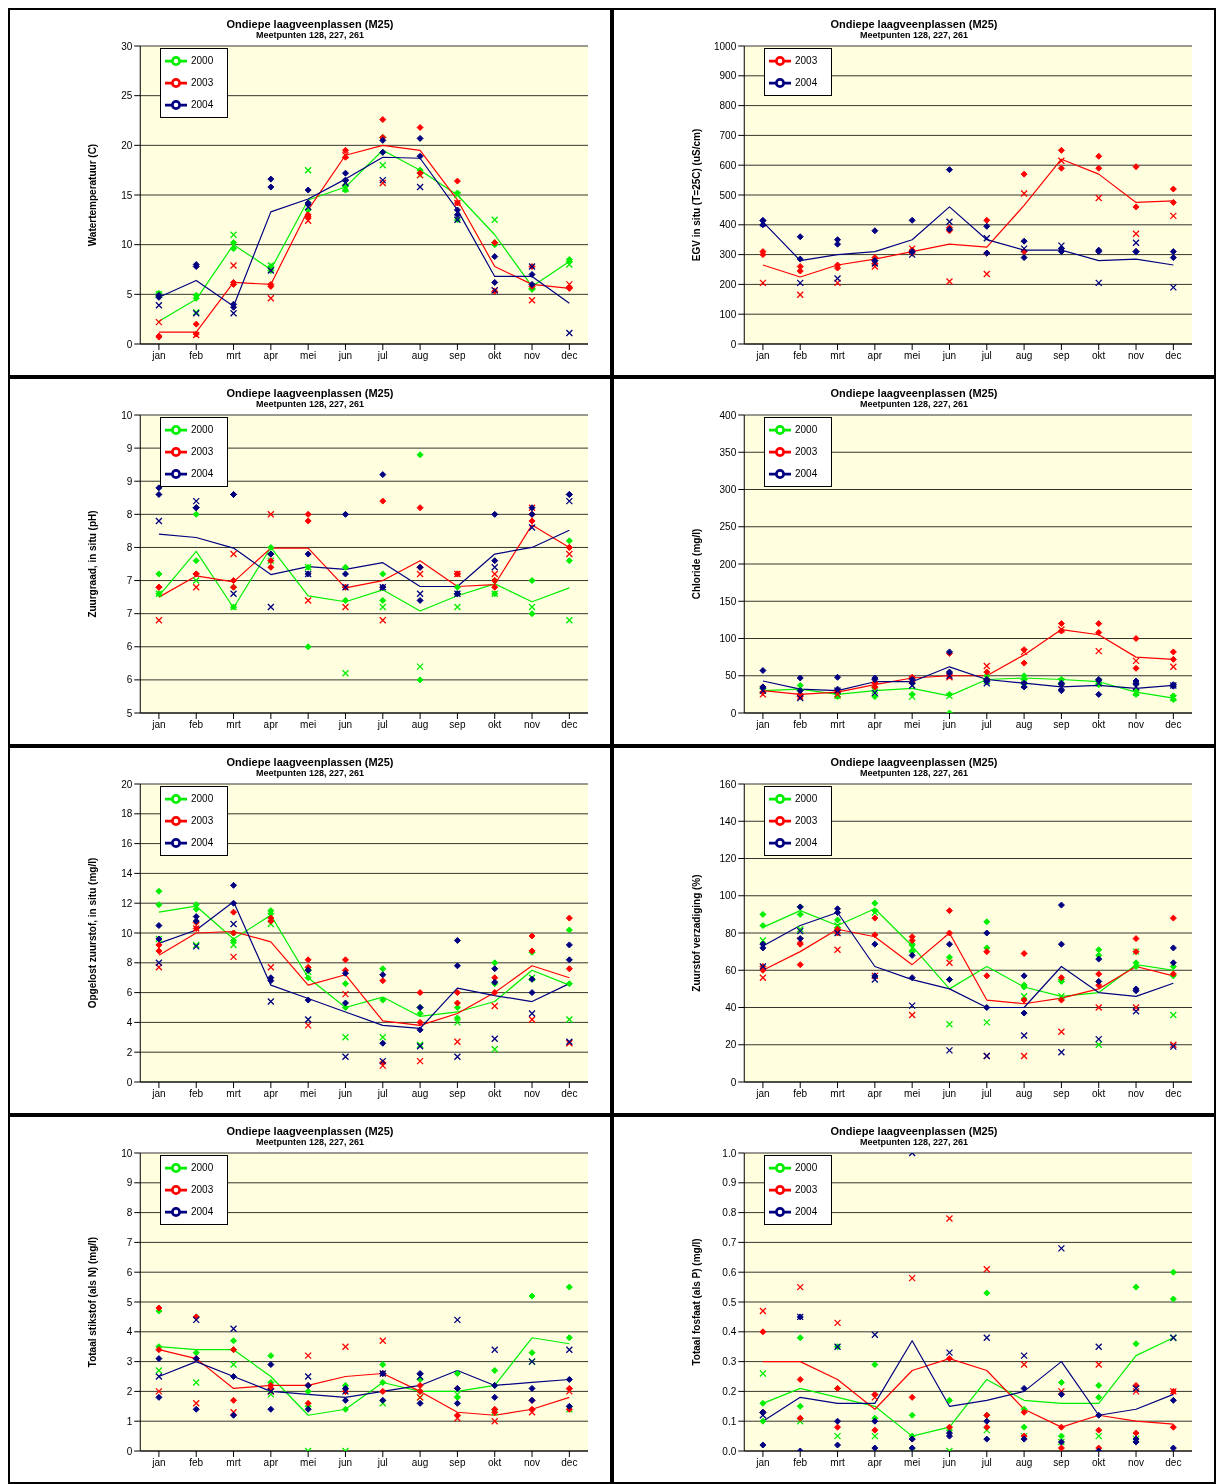 Image resolution: width=1225 pixels, height=1484 pixels. What do you see at coordinates (729, 1302) in the screenshot?
I see `y-tick-label: 0.5` at bounding box center [729, 1302].